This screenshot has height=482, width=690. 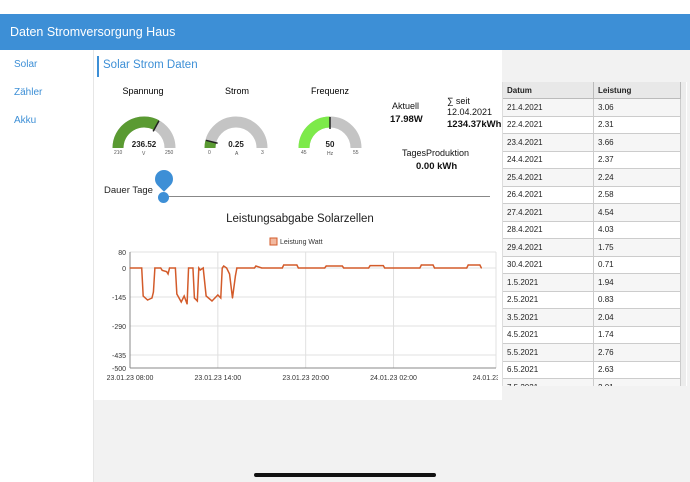 I want to click on x-tick-label: 23.01.23 08:00, so click(x=130, y=378).